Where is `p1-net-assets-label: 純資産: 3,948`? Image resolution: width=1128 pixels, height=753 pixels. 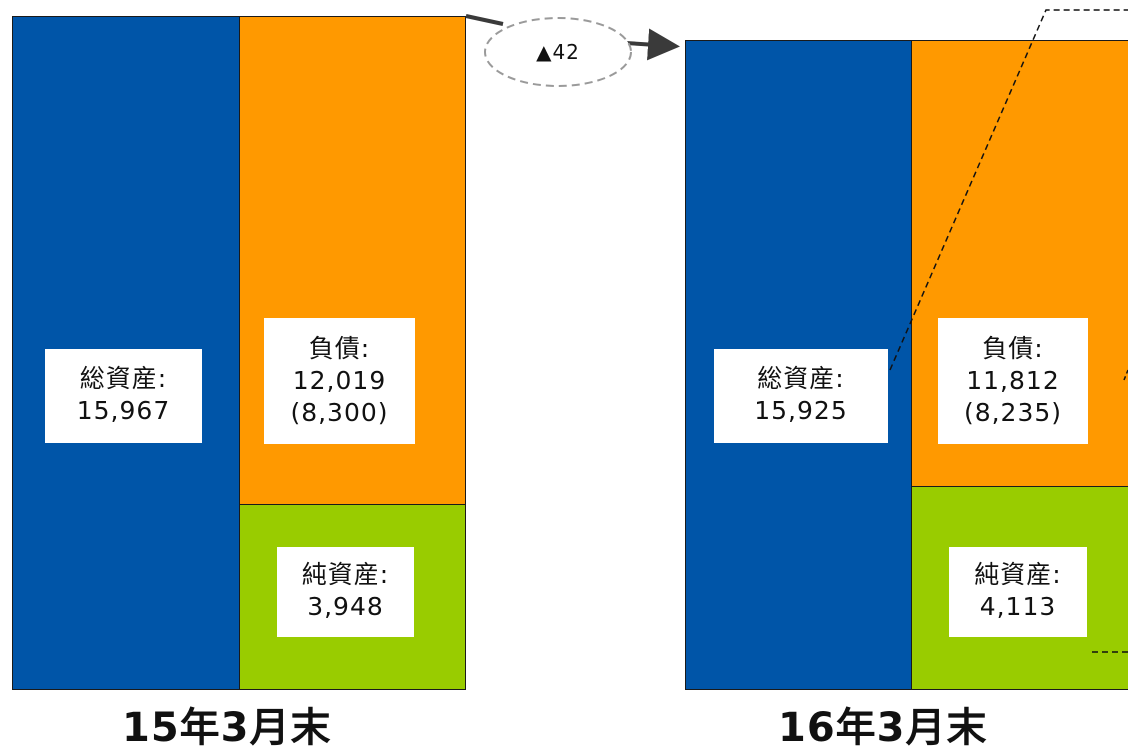 p1-net-assets-label: 純資産: 3,948 is located at coordinates (345, 592).